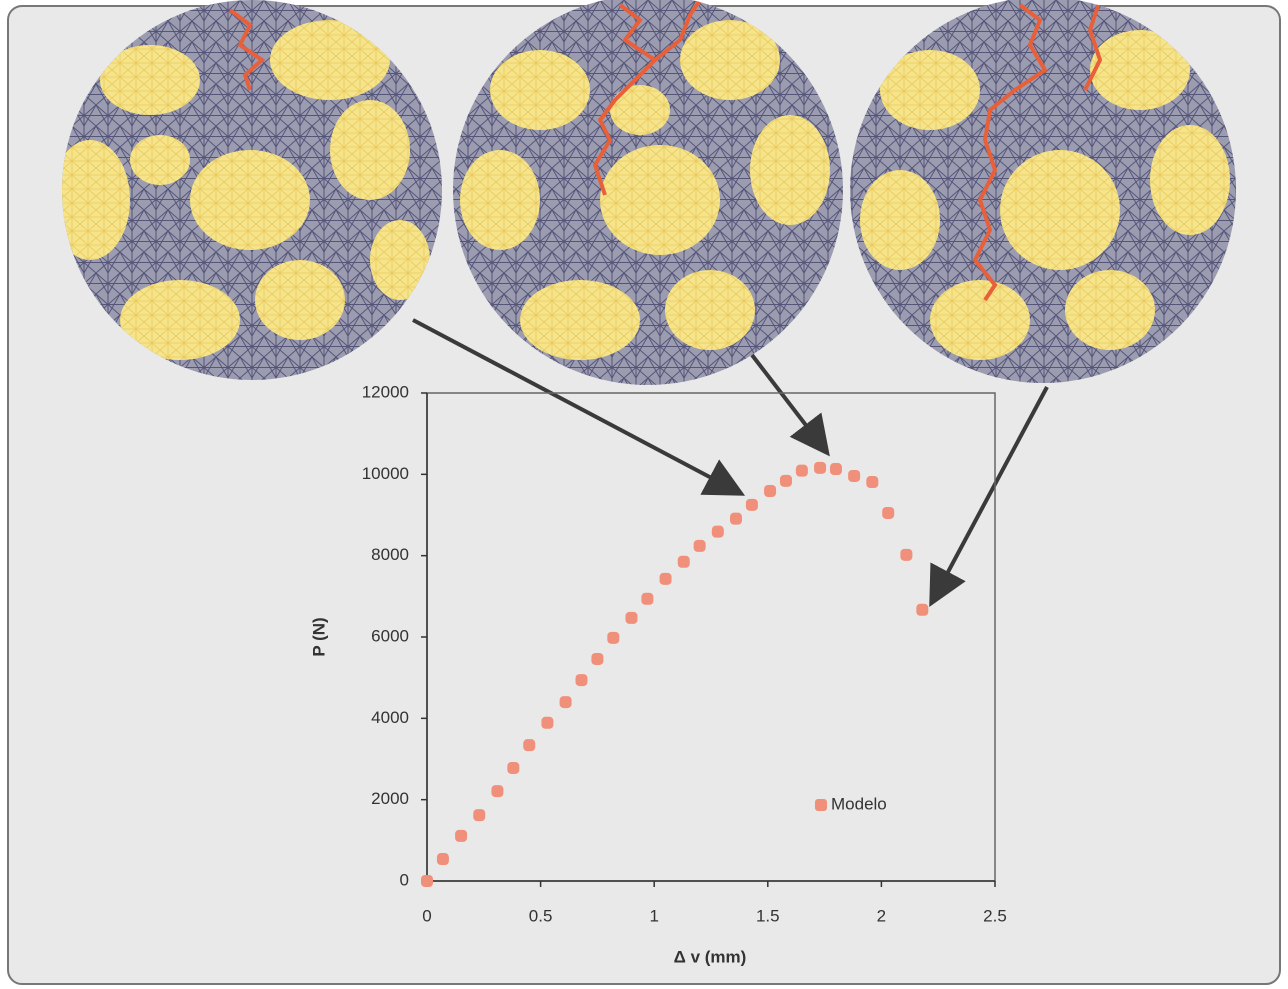  What do you see at coordinates (710, 956) in the screenshot?
I see `x-axis-label: Δ v (mm)` at bounding box center [710, 956].